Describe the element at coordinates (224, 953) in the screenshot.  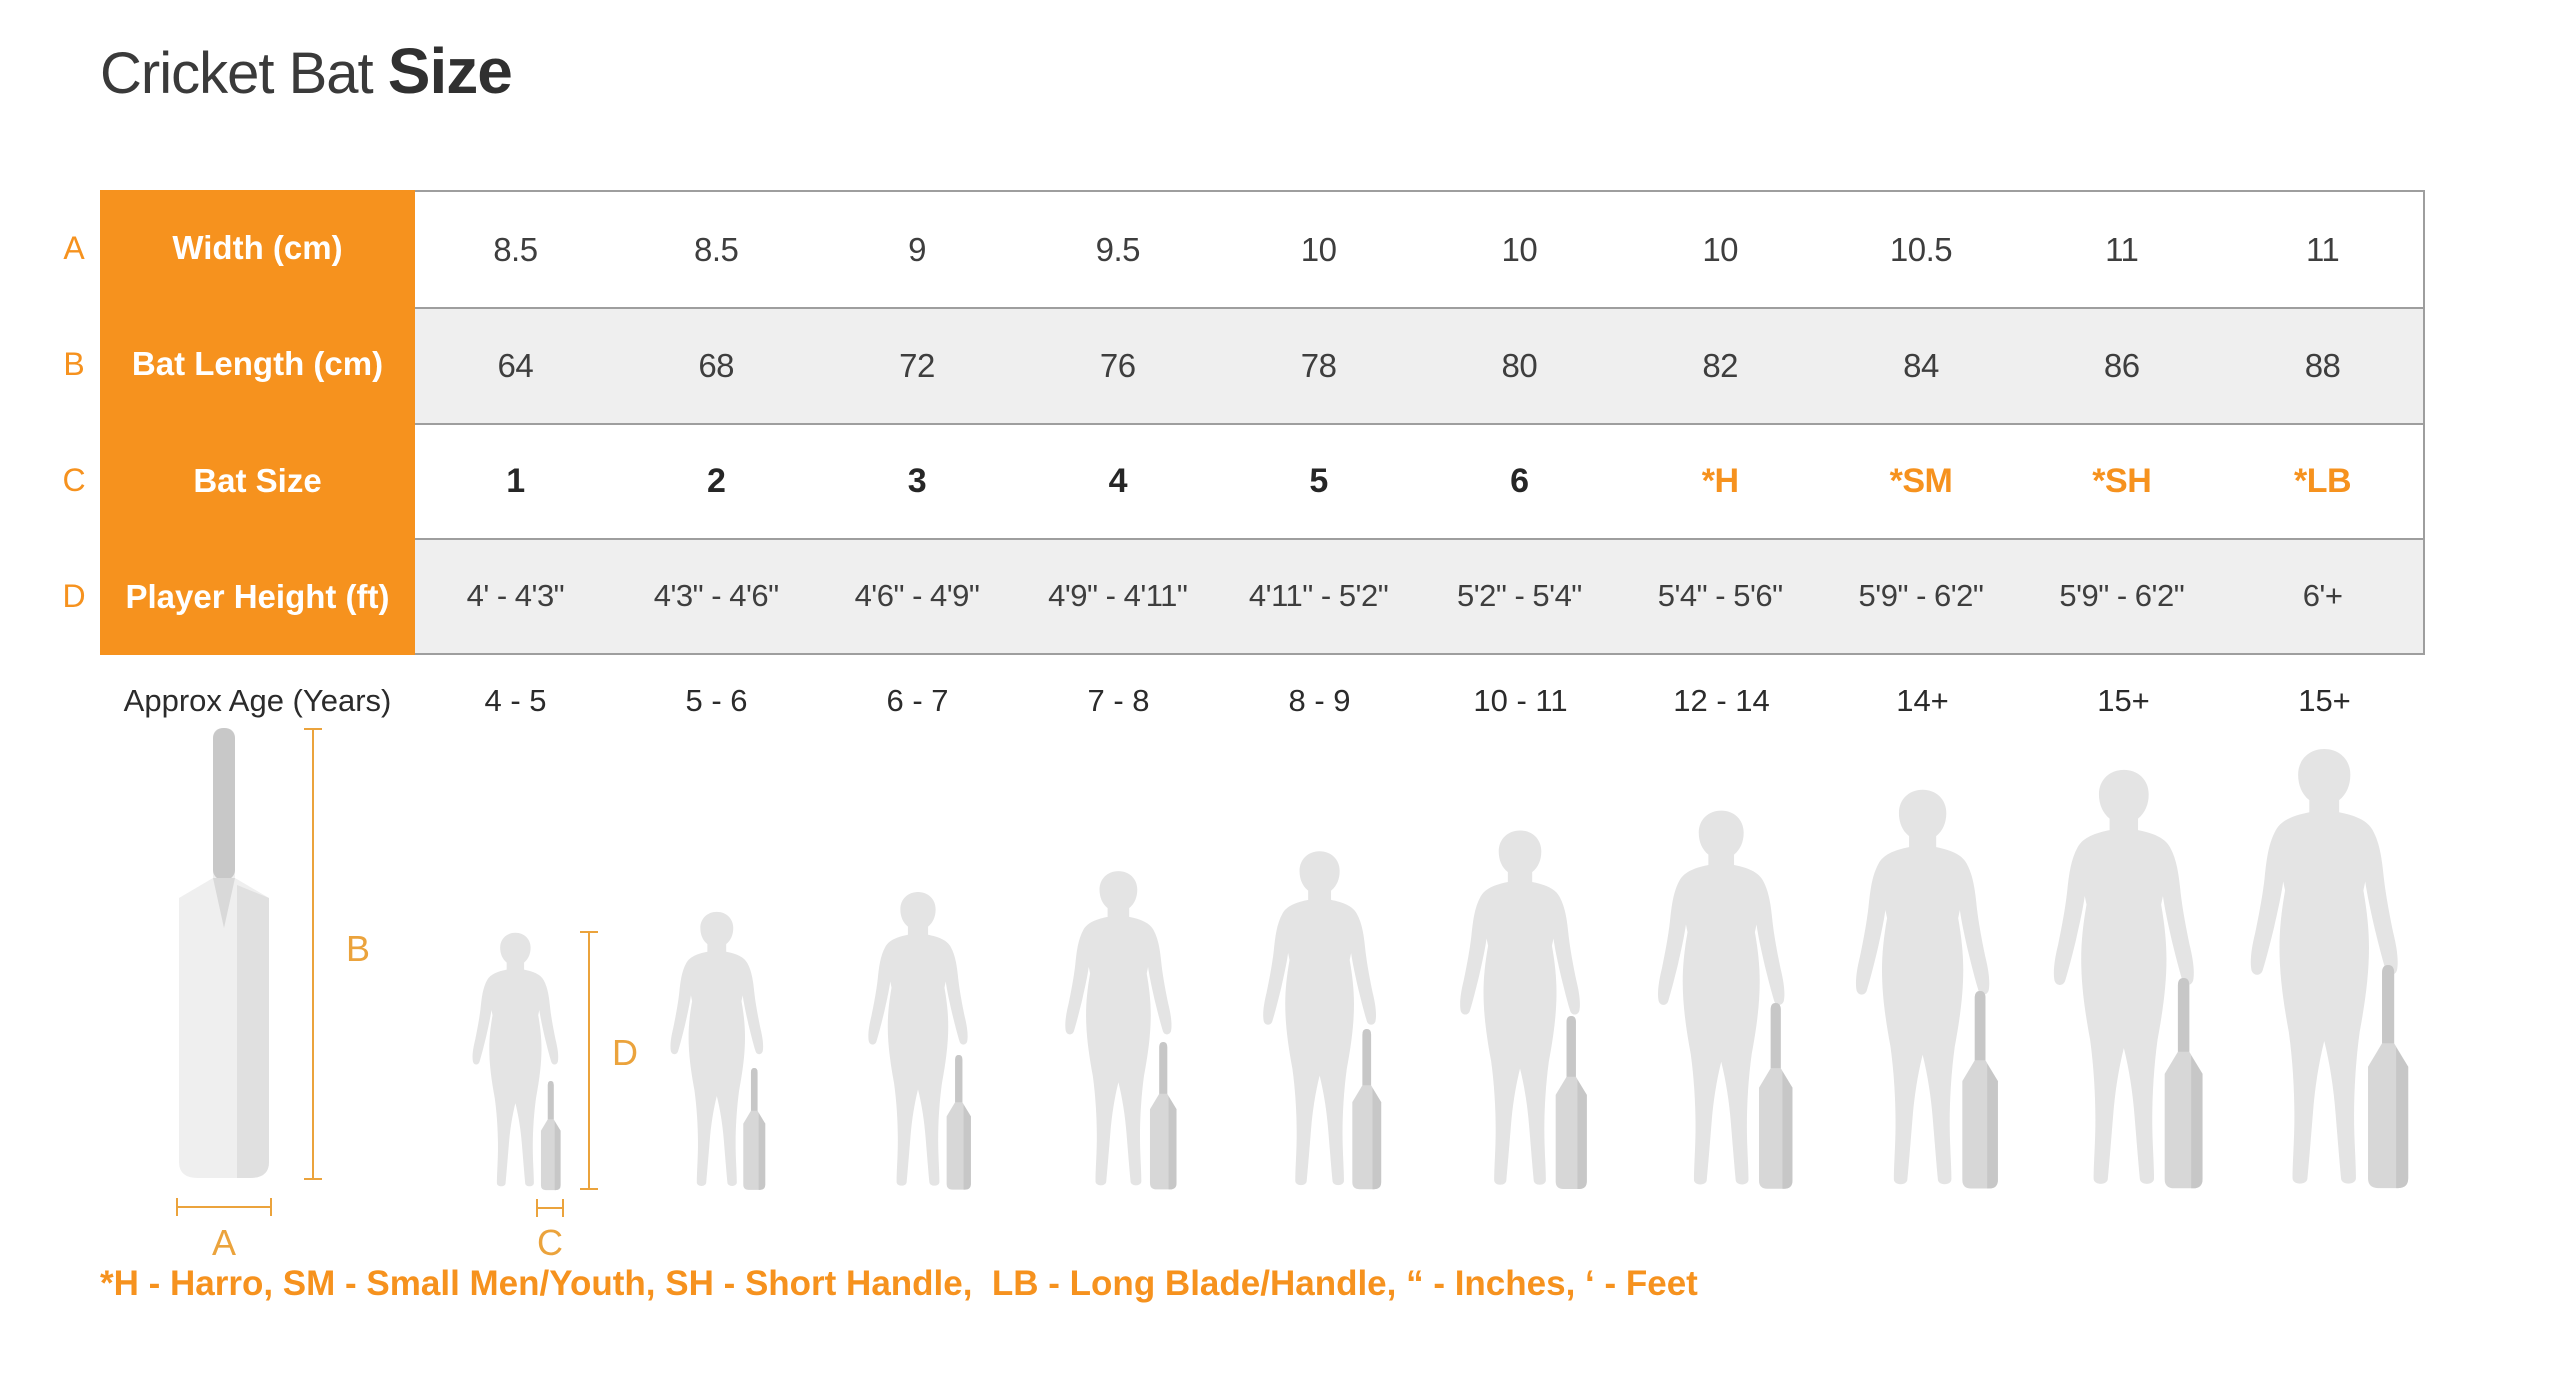
I see `reference-bat-illustration` at that location.